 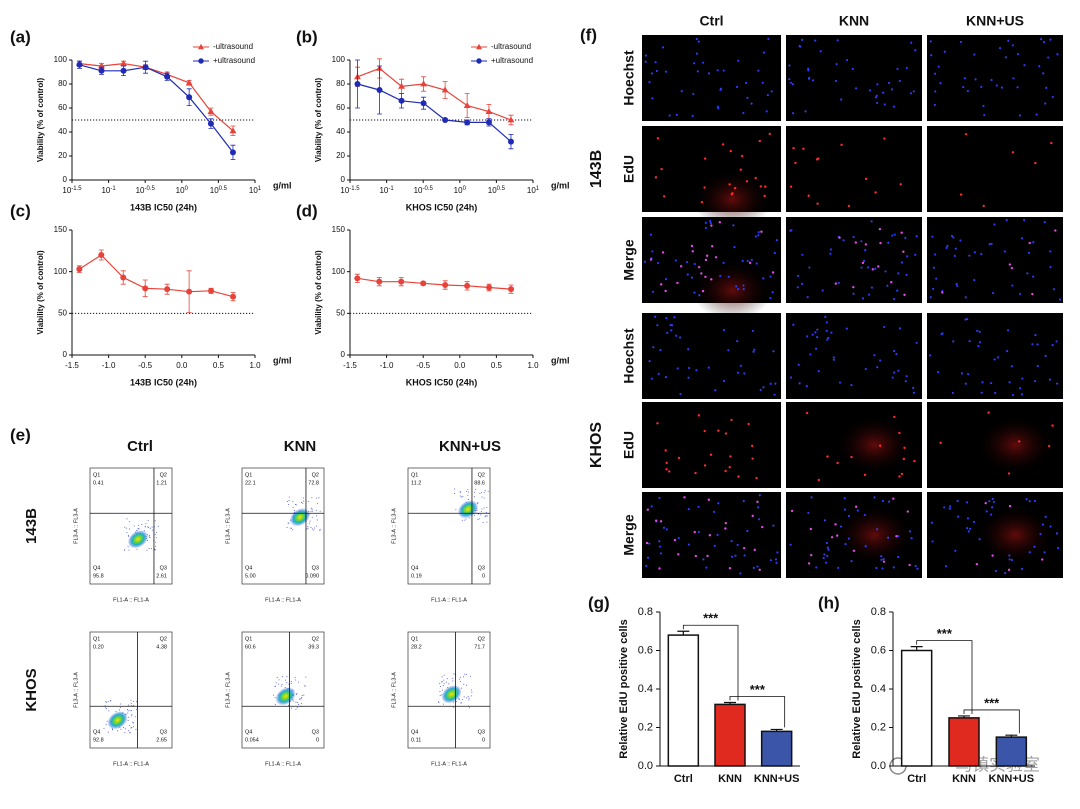 I want to click on x-tick-label: 10-0.5, so click(x=424, y=191).